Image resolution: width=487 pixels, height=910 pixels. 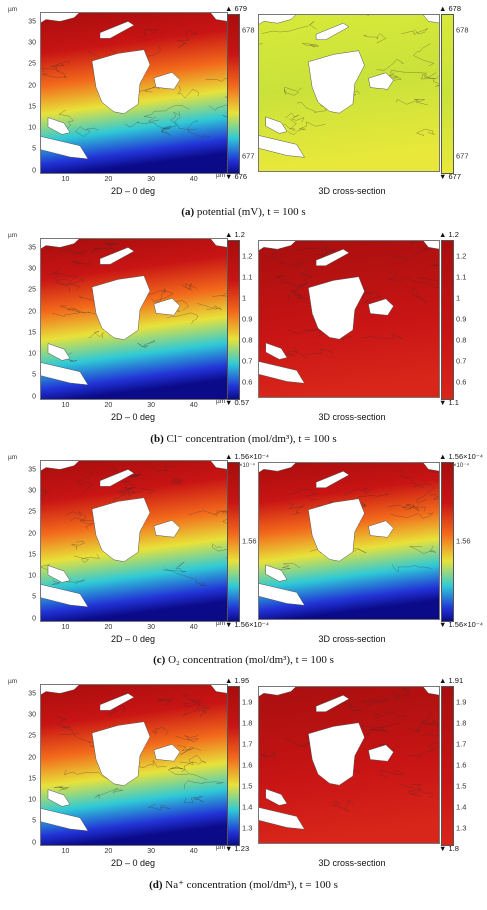 I want to click on colorbar-max-label: ▲ 1.2, so click(x=235, y=234).